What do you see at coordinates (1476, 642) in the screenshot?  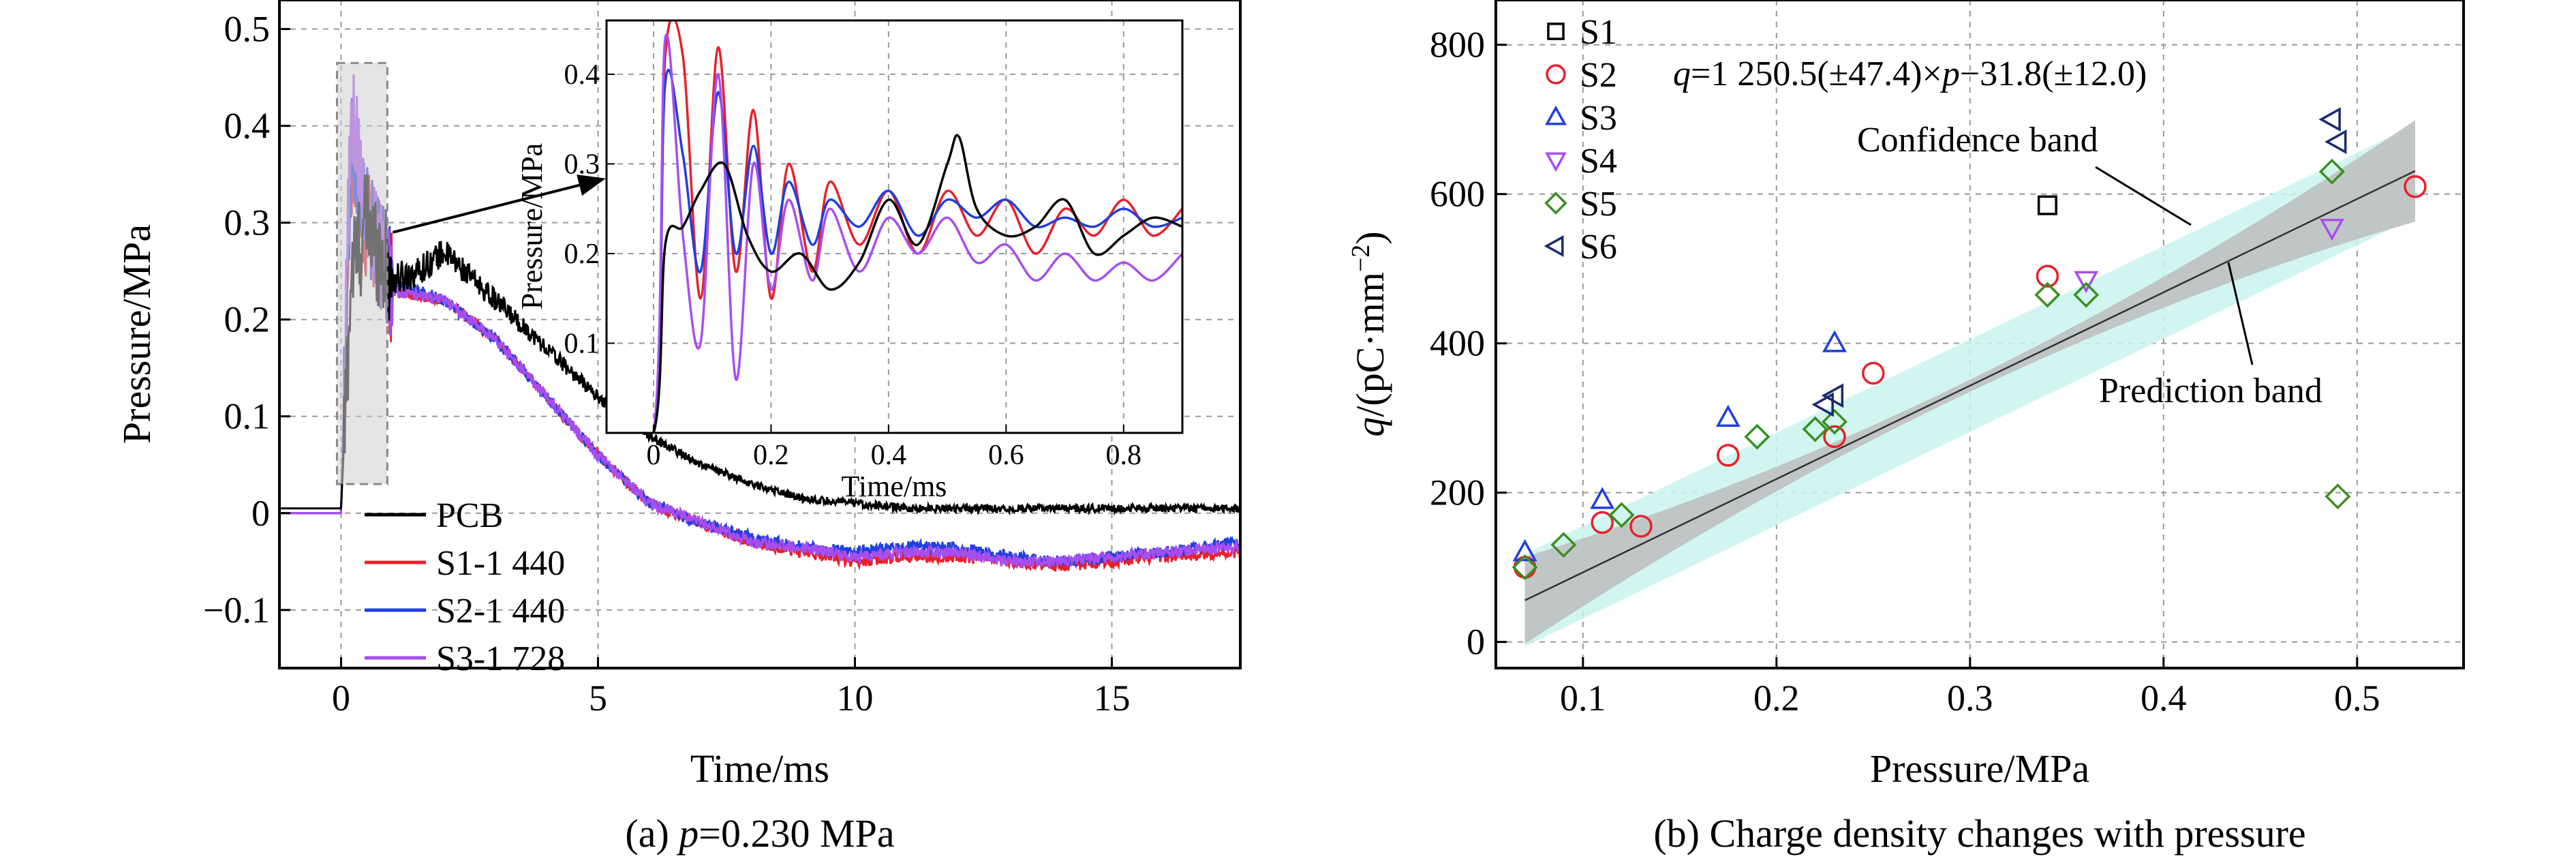 I see `panel-b-y-tick-label: 0` at bounding box center [1476, 642].